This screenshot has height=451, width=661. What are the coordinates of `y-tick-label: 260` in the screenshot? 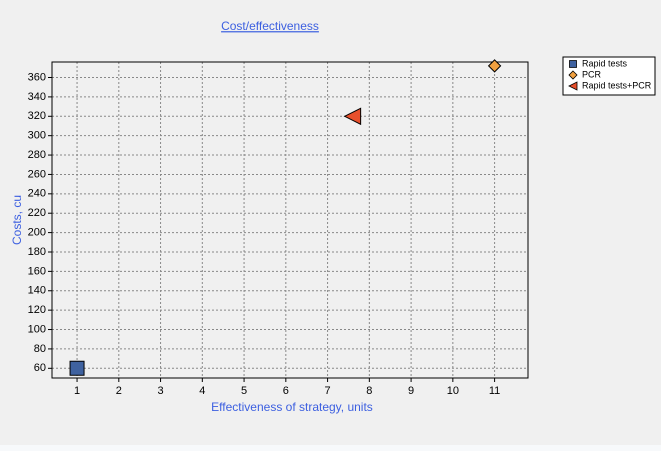 It's located at (37, 174).